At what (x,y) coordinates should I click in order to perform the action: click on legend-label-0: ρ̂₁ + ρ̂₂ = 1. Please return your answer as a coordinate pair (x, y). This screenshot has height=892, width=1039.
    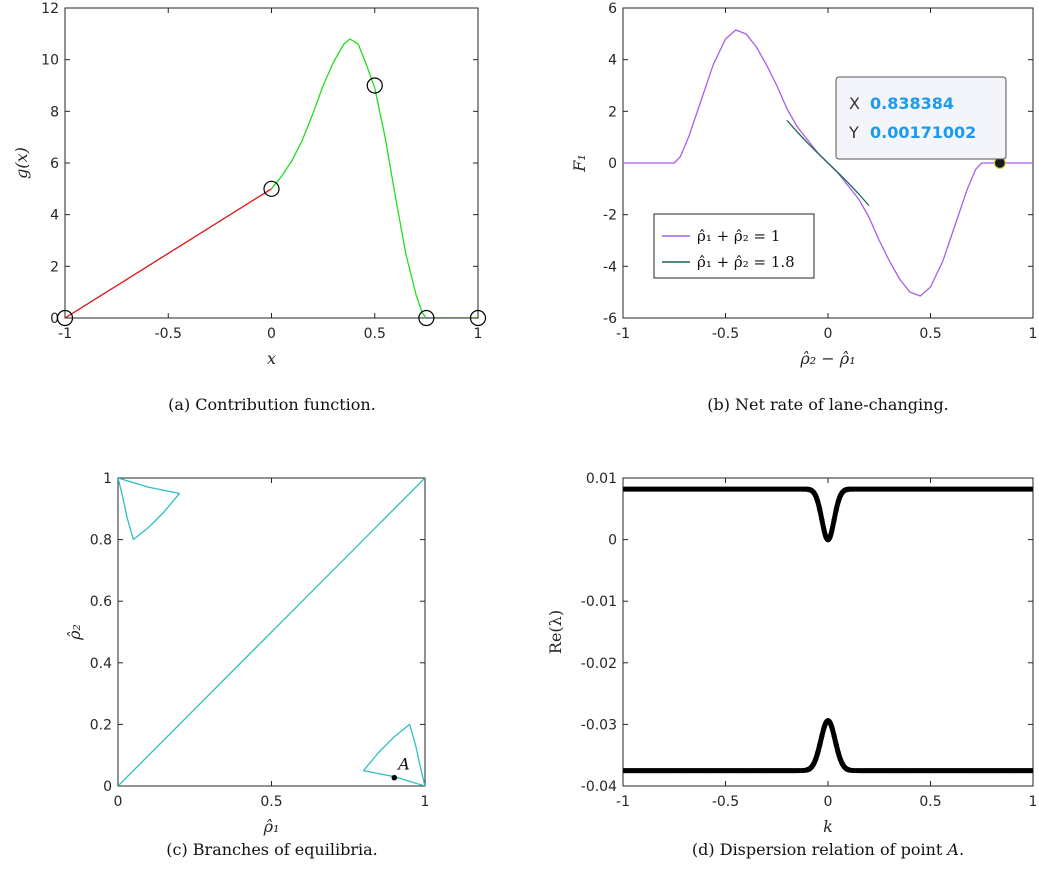
    Looking at the image, I should click on (738, 236).